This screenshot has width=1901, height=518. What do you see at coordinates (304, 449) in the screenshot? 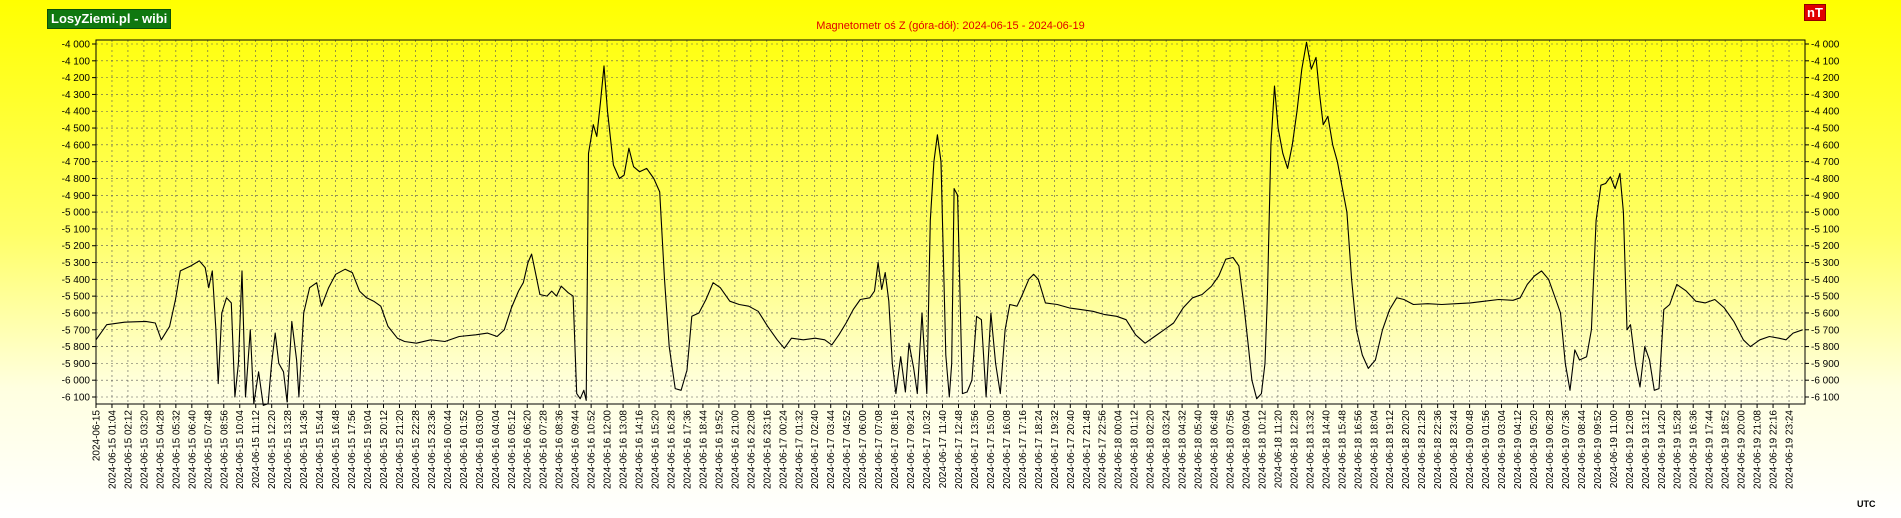
I see `x-tick-label: 2024-06-15 14:36` at bounding box center [304, 449].